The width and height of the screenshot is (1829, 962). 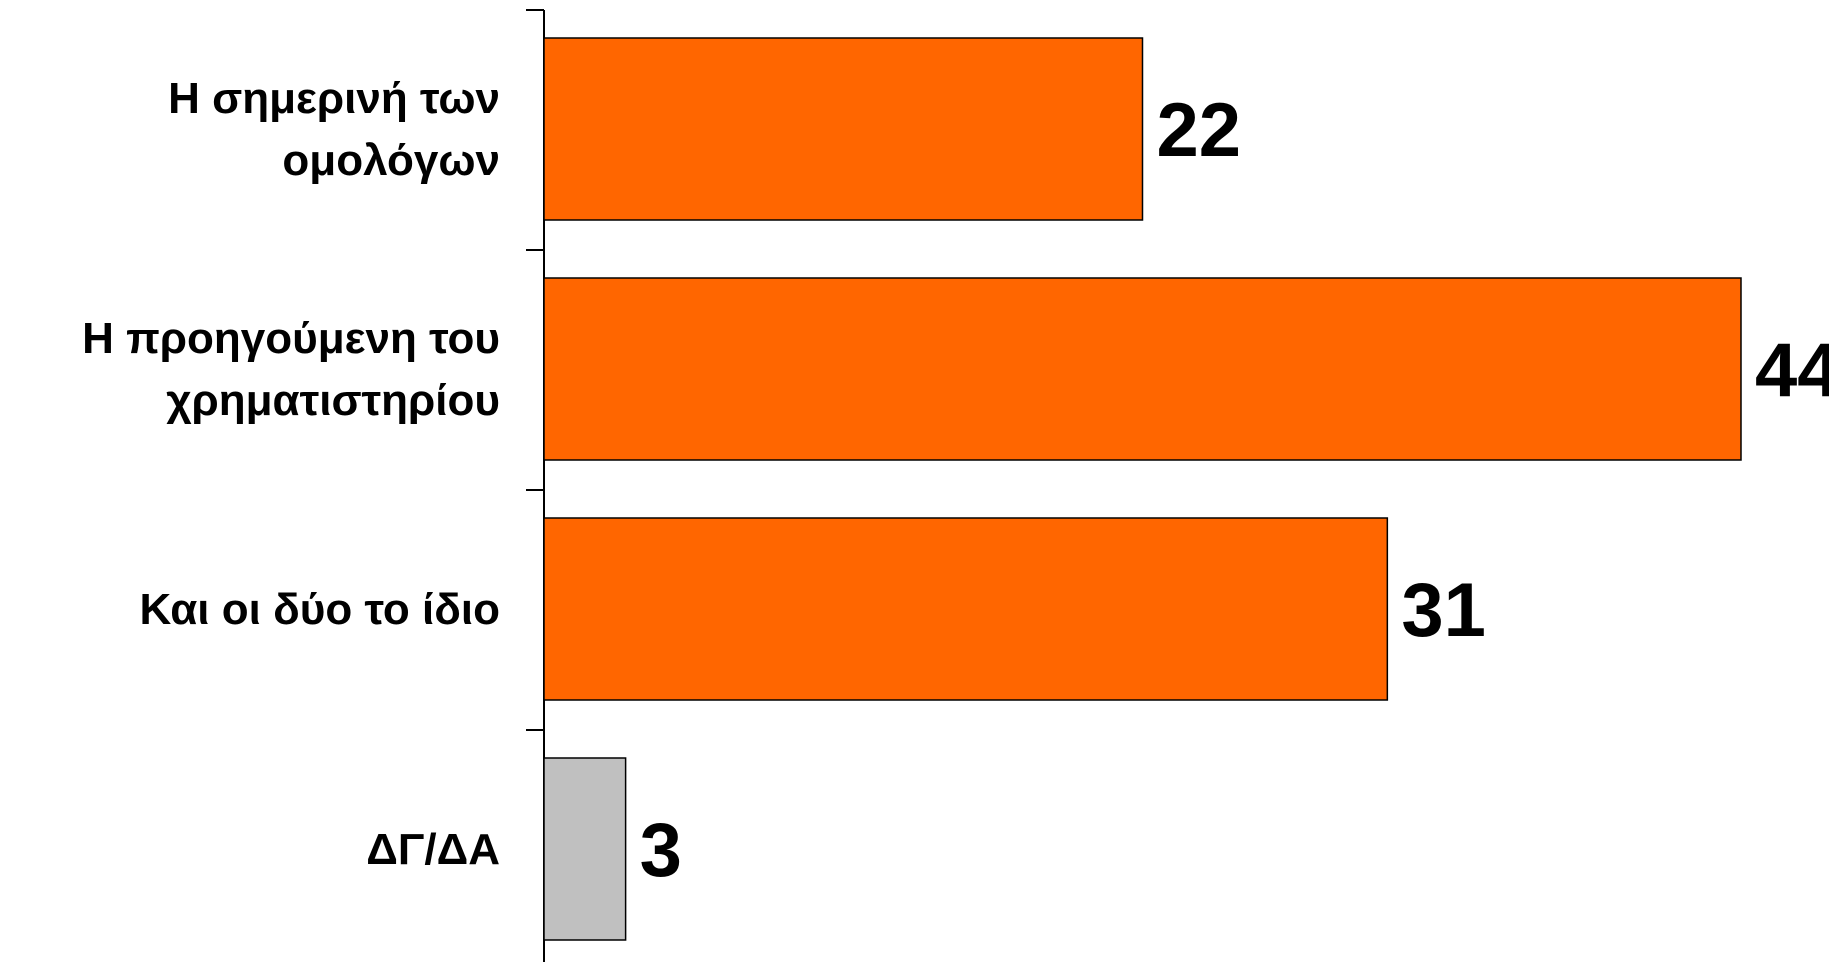 What do you see at coordinates (391, 160) in the screenshot?
I see `category-label: ομολόγων` at bounding box center [391, 160].